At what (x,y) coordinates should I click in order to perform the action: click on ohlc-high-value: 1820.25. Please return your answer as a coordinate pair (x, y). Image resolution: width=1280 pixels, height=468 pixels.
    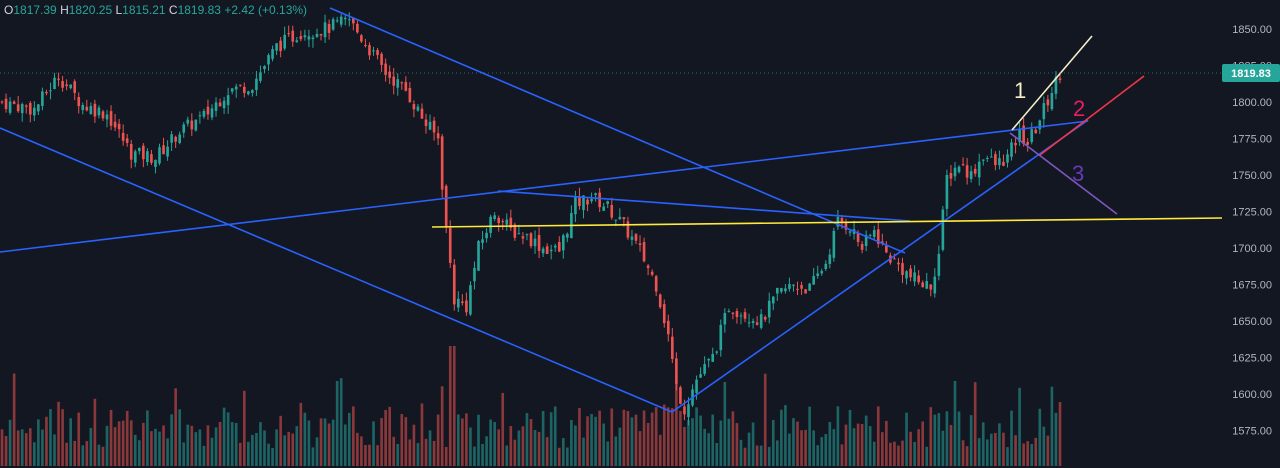
    Looking at the image, I should click on (90, 10).